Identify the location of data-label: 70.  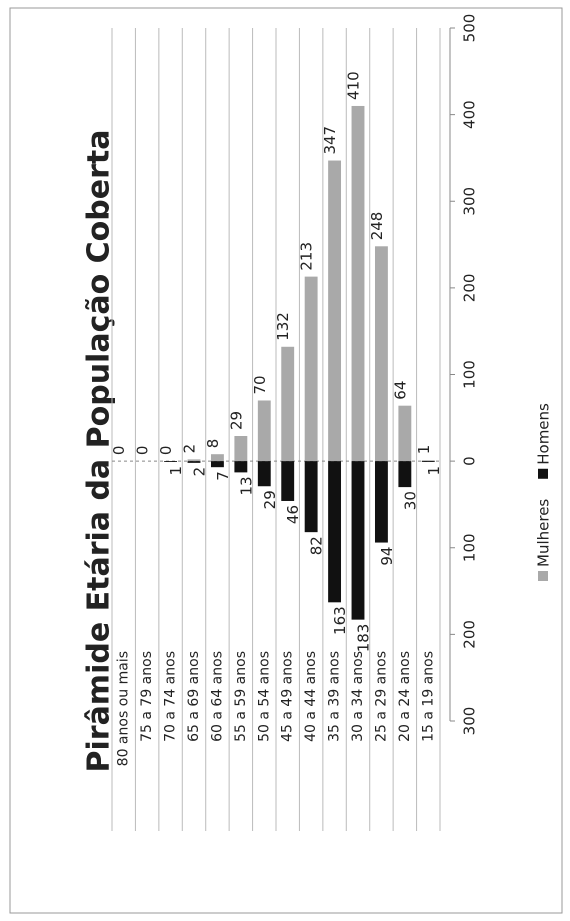
(260, 384).